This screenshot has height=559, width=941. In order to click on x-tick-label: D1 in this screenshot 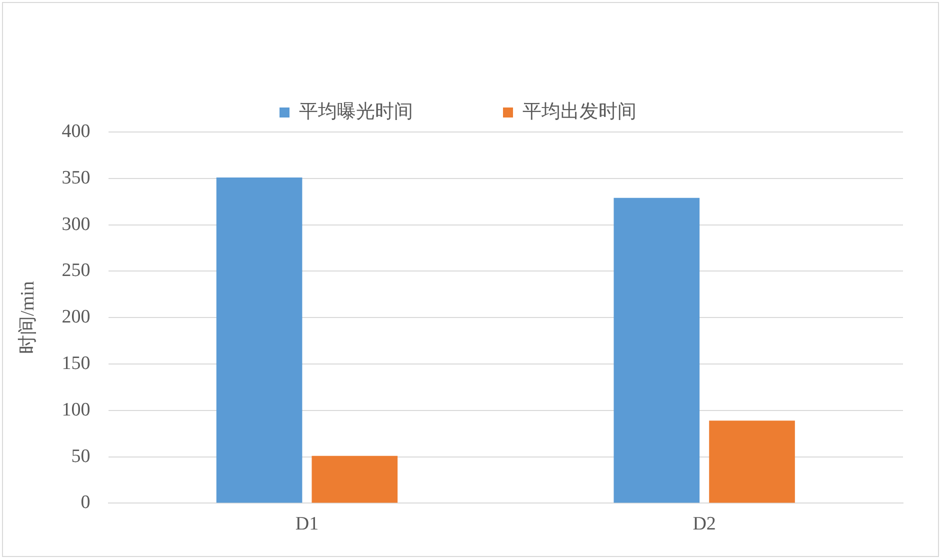, I will do `click(307, 524)`.